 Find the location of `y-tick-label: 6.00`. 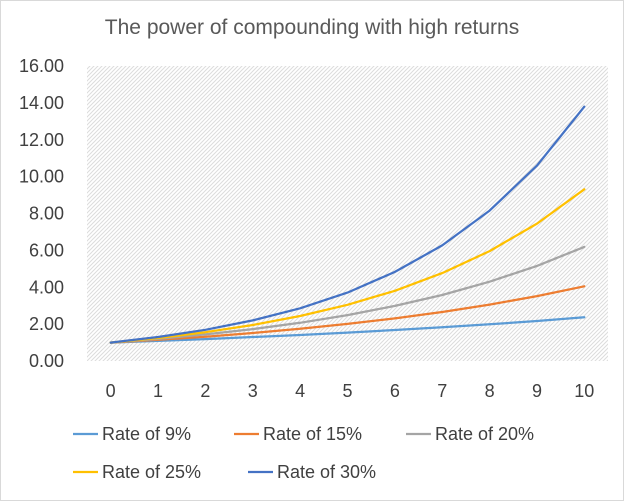

y-tick-label: 6.00 is located at coordinates (46, 250).